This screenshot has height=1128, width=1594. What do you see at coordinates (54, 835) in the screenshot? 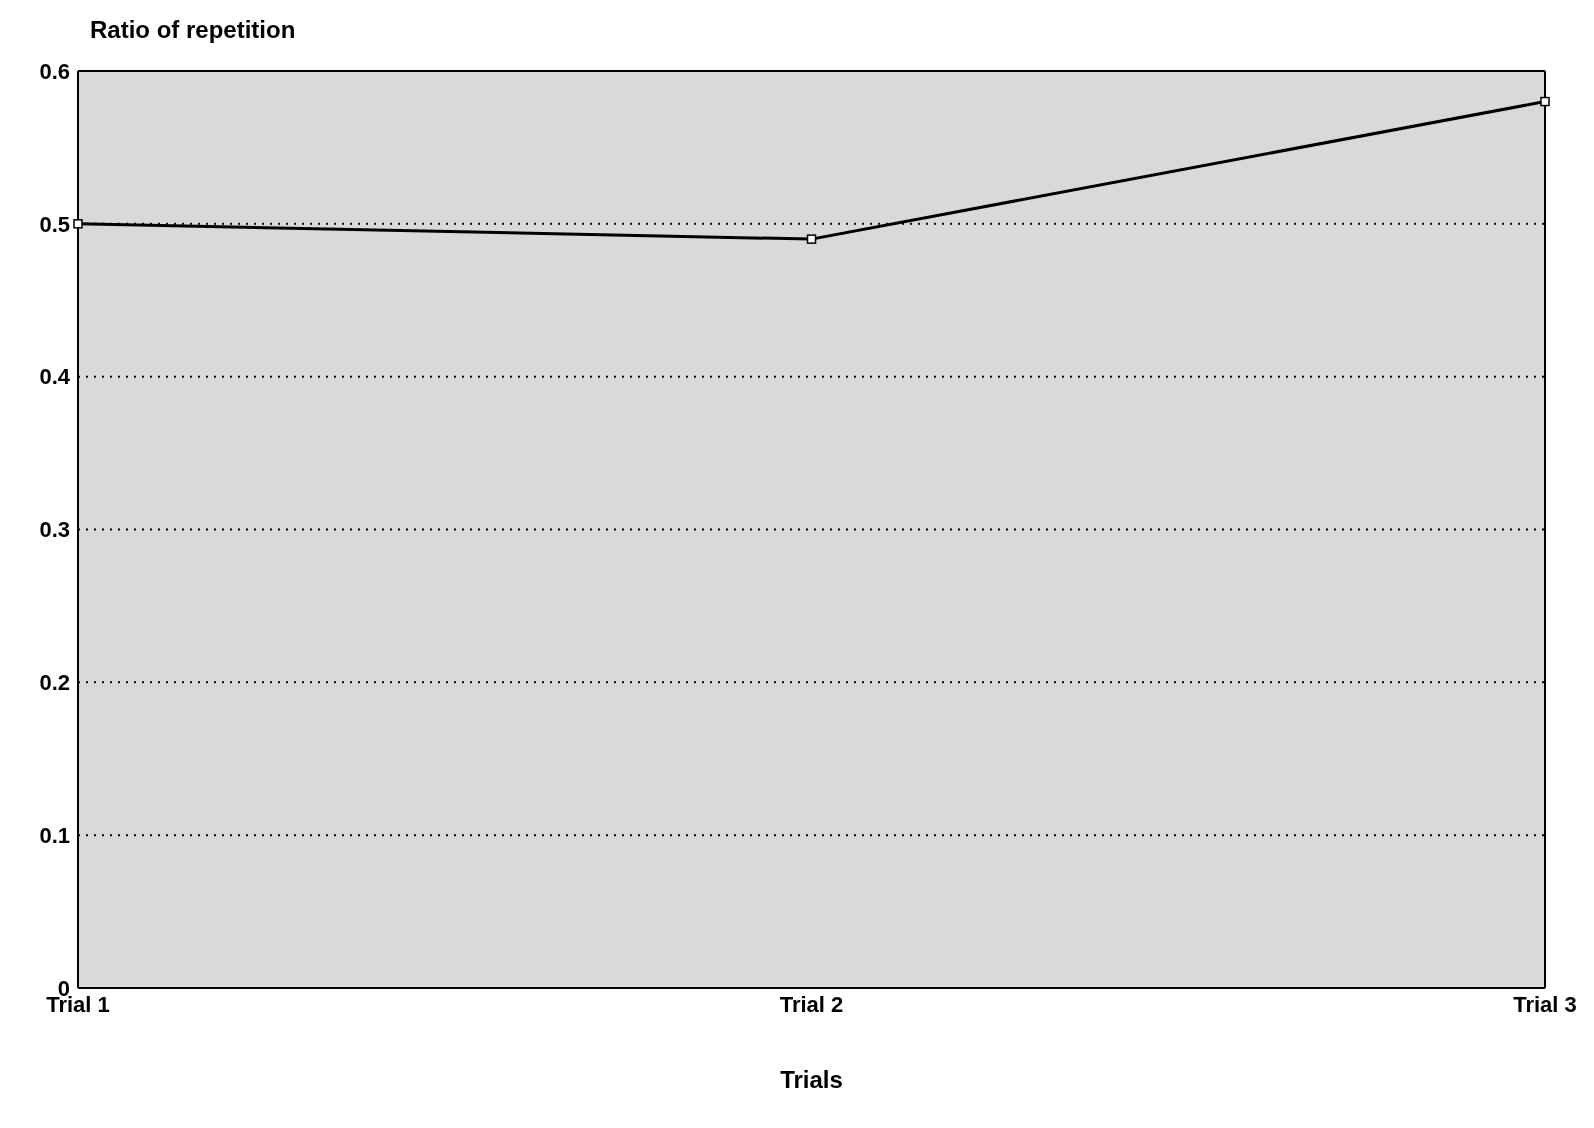
I see `y-tick-label: 0.1` at bounding box center [54, 835].